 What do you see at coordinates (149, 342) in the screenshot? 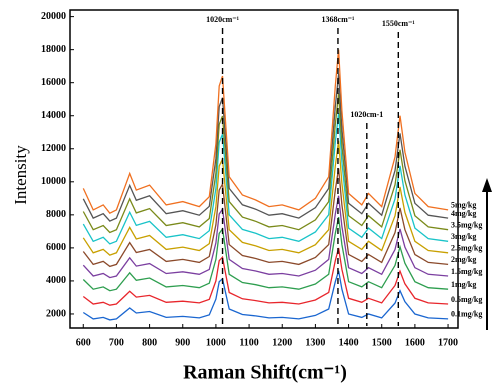
I see `x-tick-label: 800` at bounding box center [149, 342].